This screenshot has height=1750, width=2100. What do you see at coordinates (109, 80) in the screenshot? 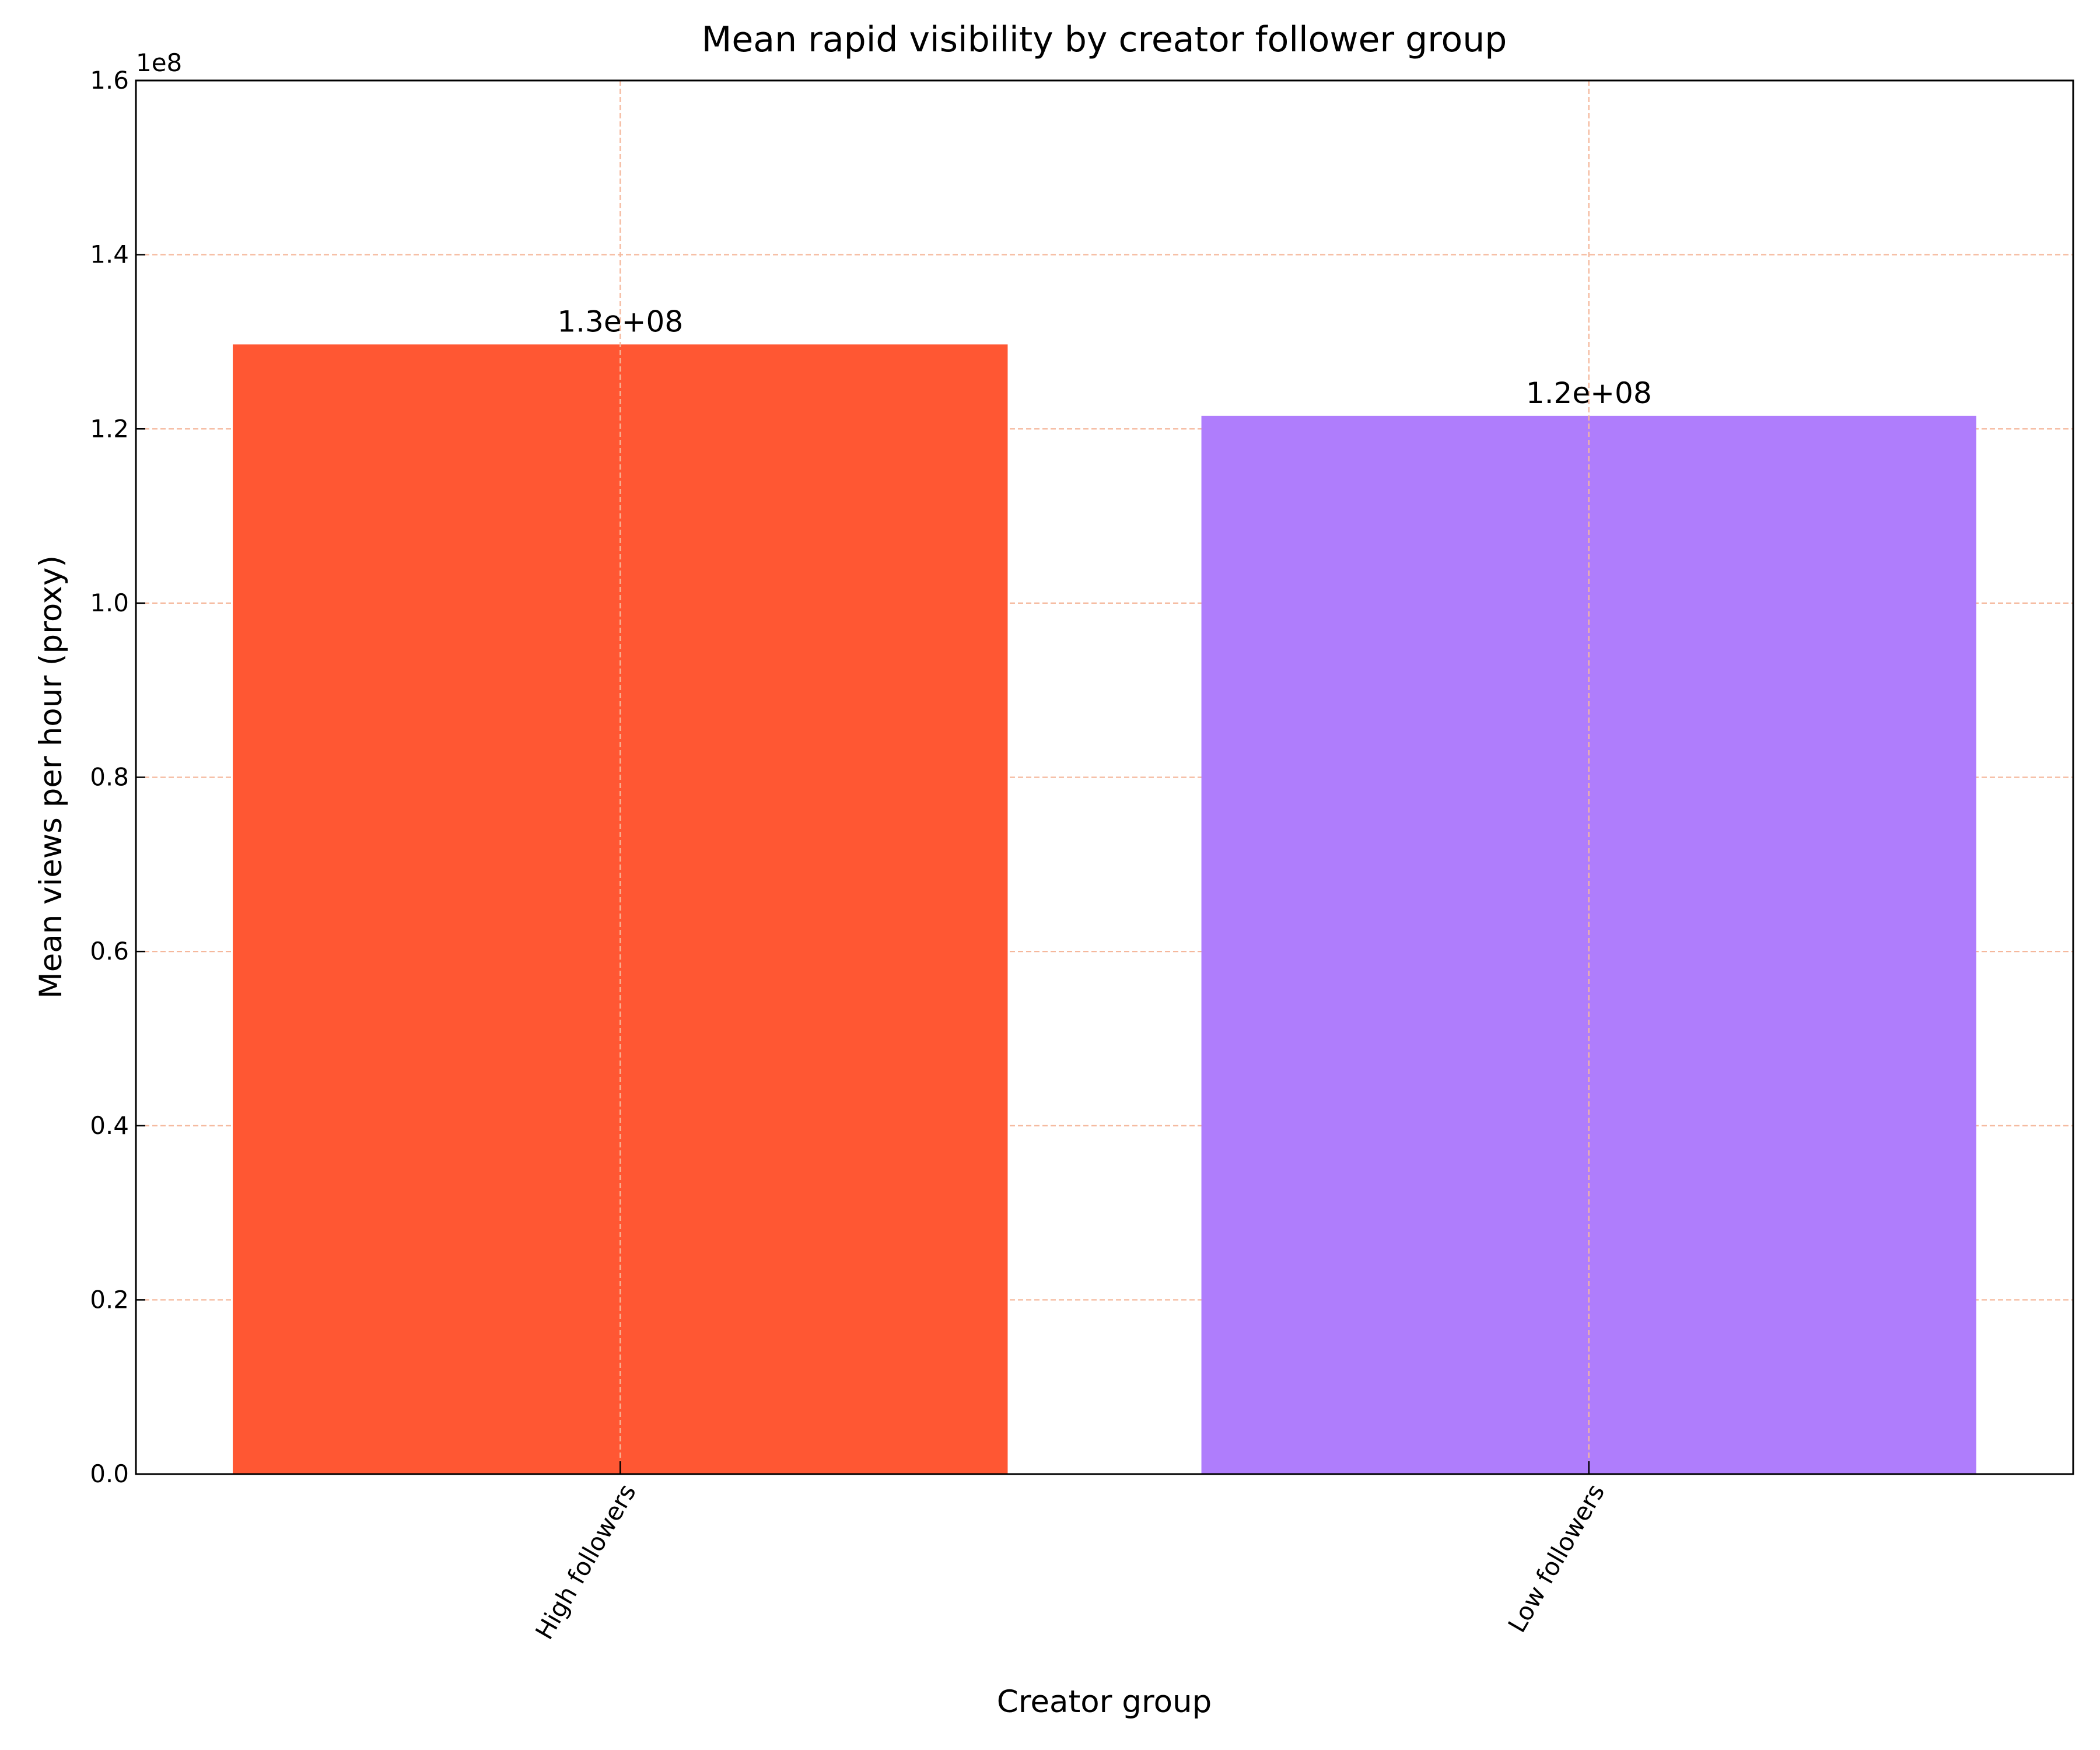
I see `y-tick-label: 1.6` at bounding box center [109, 80].